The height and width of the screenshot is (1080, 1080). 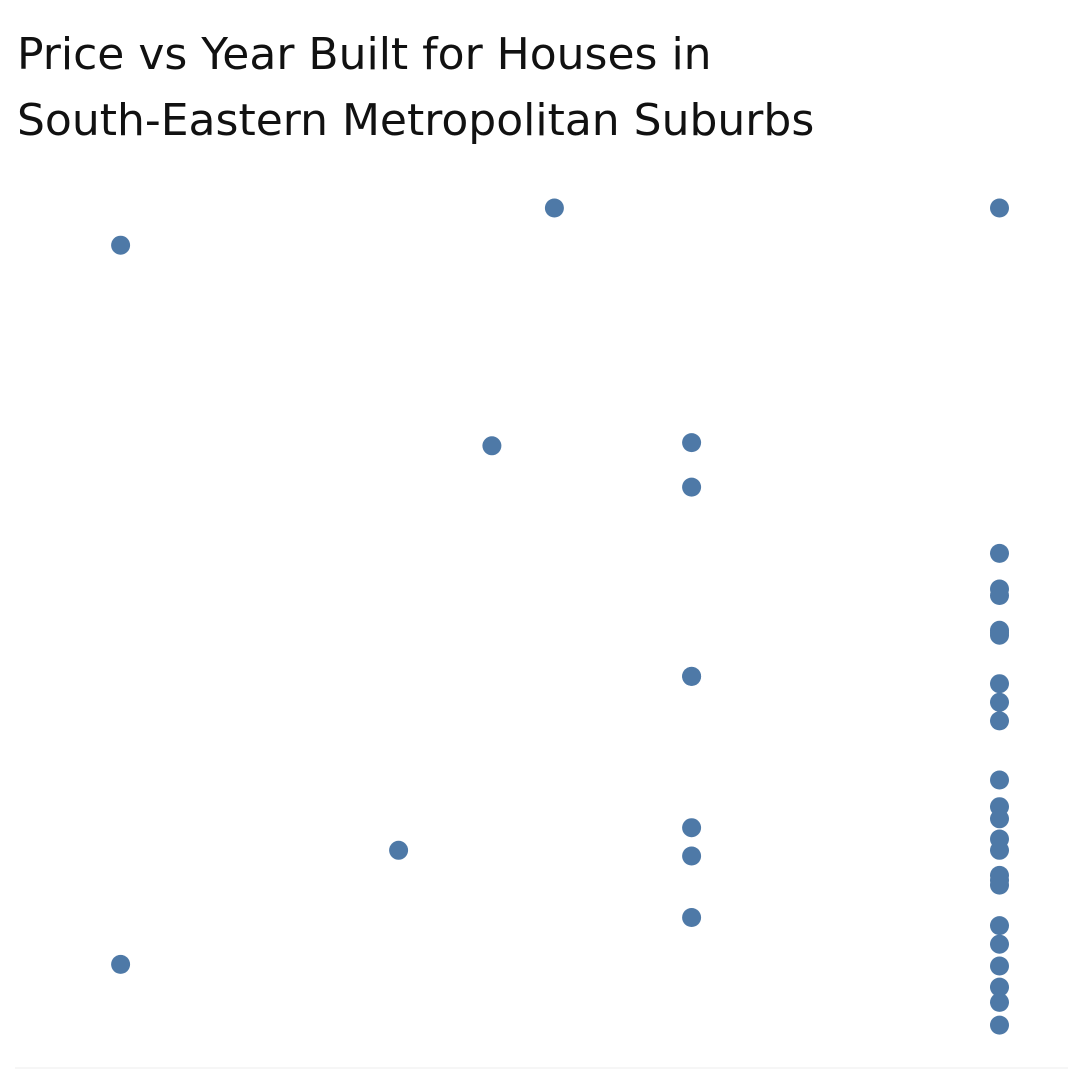 I want to click on chart-title-line-1: Price vs Year Built for Houses in, so click(x=364, y=54).